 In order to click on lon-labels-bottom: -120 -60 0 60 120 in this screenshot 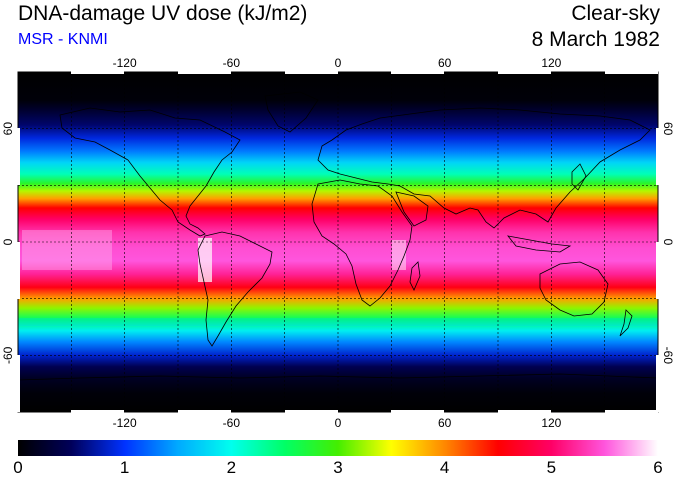, I will do `click(337, 423)`.